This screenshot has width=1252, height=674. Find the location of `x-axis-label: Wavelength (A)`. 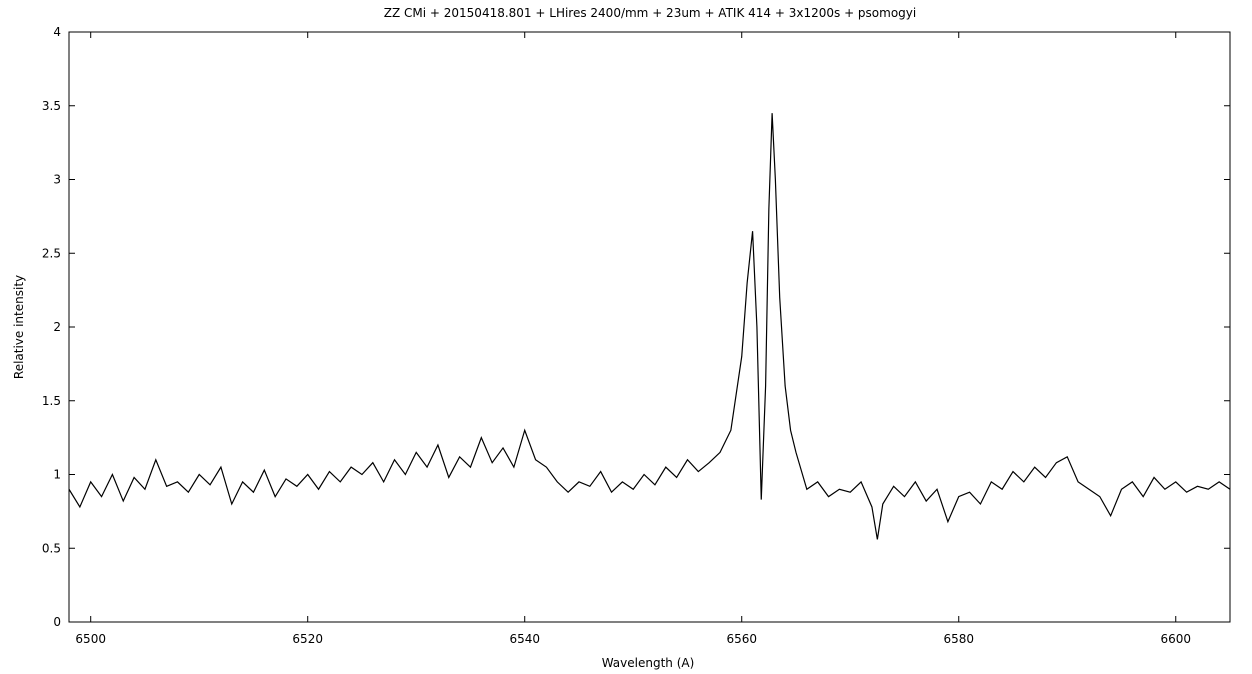

x-axis-label: Wavelength (A) is located at coordinates (648, 663).